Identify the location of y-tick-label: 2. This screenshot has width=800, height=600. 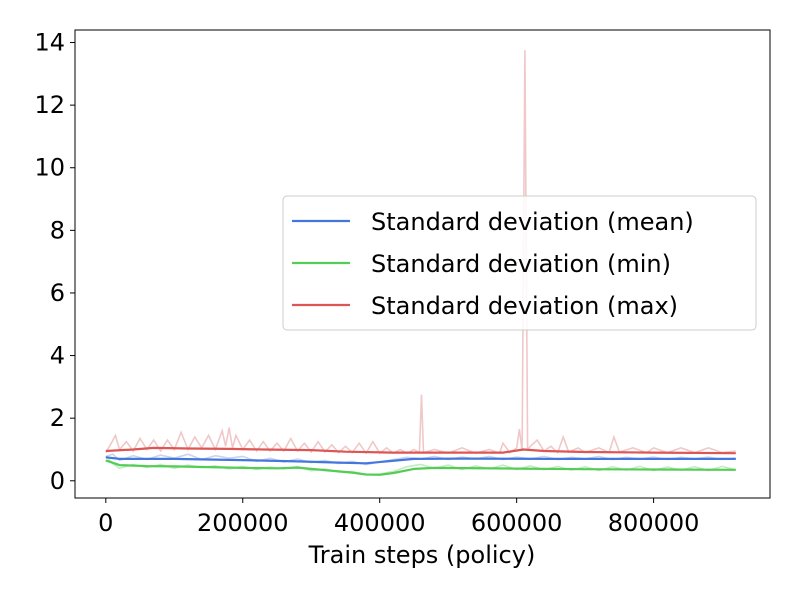
(57, 418).